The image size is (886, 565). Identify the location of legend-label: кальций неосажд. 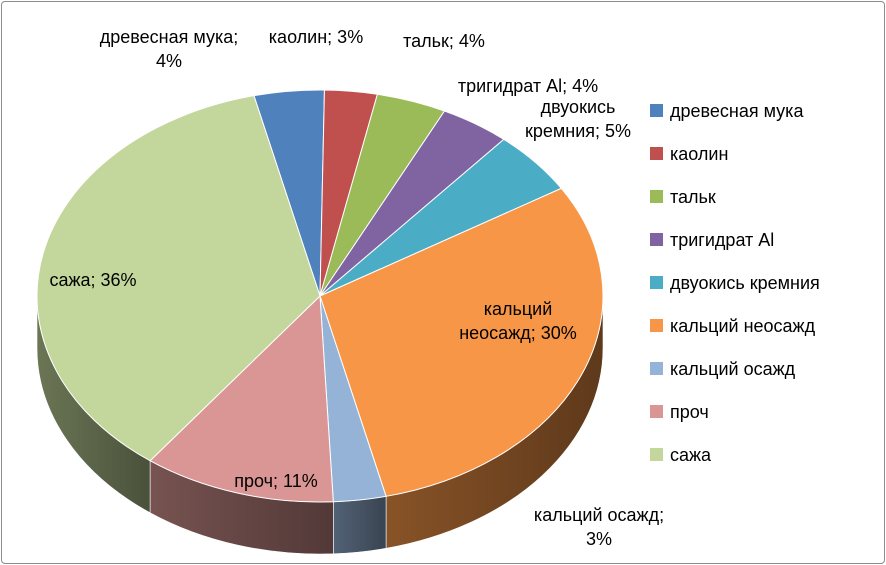
(743, 326).